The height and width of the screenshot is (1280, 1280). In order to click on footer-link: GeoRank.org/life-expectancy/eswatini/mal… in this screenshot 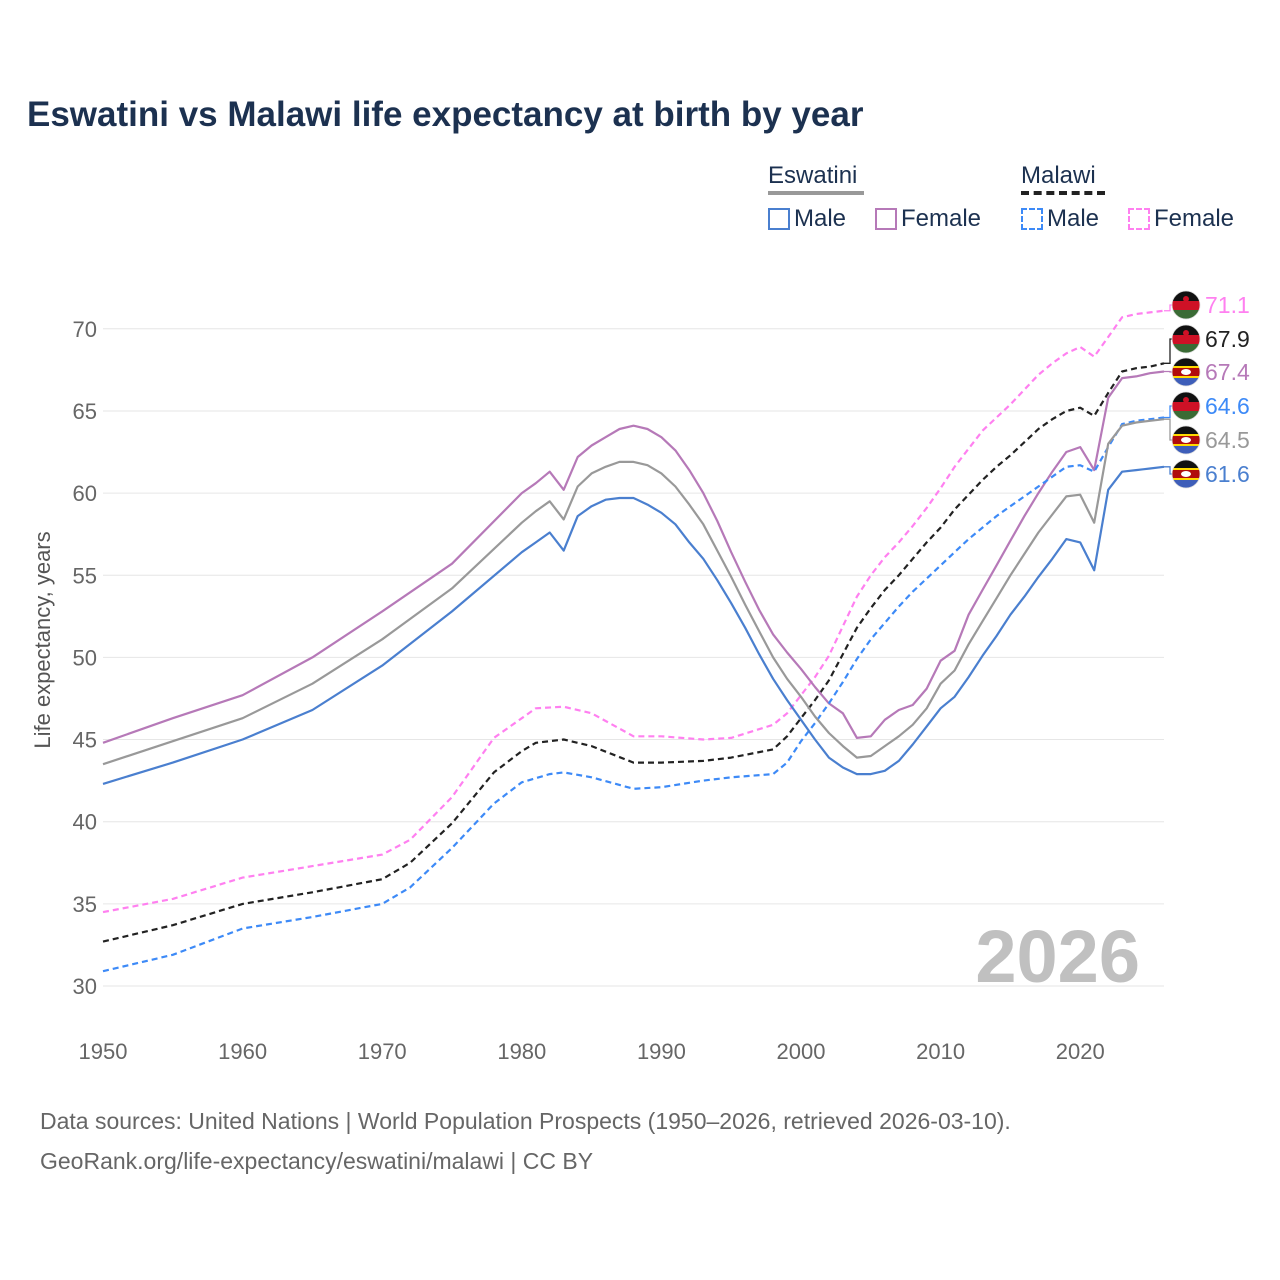, I will do `click(317, 1161)`.